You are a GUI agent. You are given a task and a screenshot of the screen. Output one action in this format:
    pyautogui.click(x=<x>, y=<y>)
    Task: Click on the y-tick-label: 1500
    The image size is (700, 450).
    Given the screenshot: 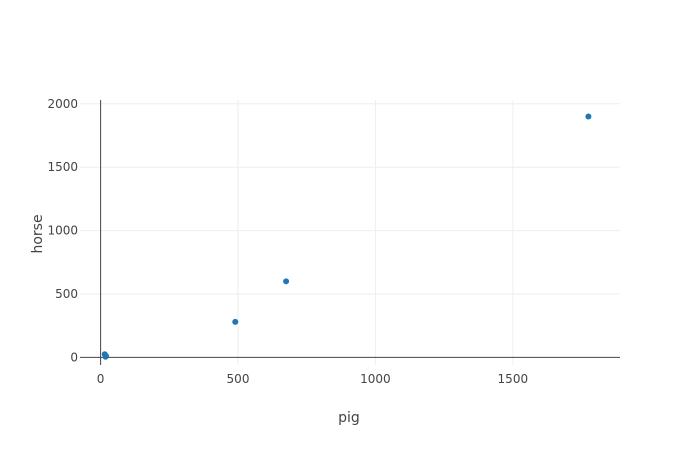 What is the action you would take?
    pyautogui.click(x=62, y=167)
    